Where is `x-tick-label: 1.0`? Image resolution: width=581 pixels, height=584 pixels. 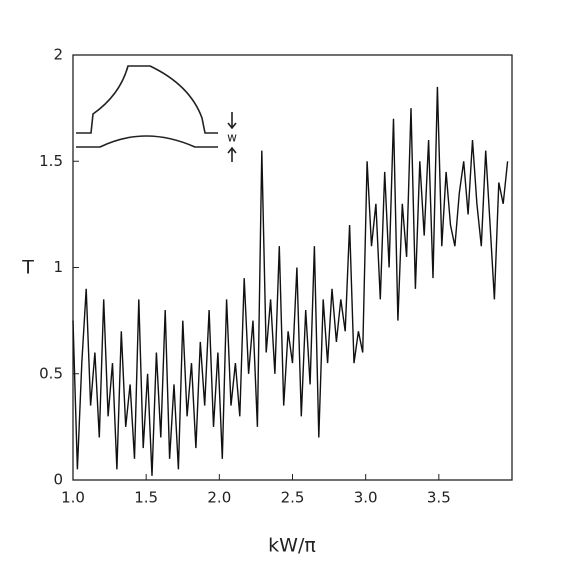
x-tick-label: 1.0 is located at coordinates (73, 498).